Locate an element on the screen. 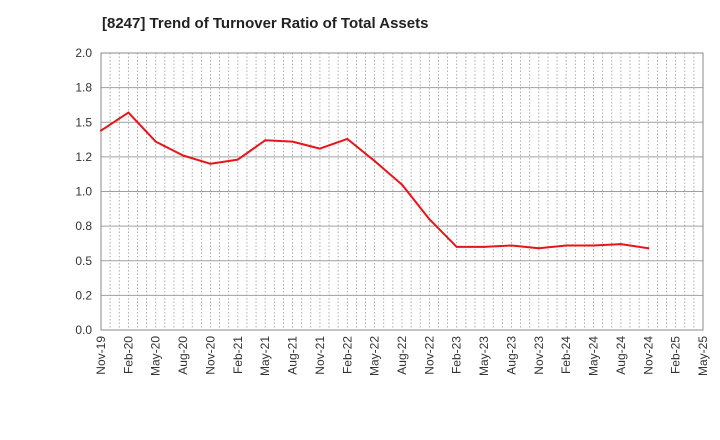  y-tick-label: 2.0 is located at coordinates (83, 53).